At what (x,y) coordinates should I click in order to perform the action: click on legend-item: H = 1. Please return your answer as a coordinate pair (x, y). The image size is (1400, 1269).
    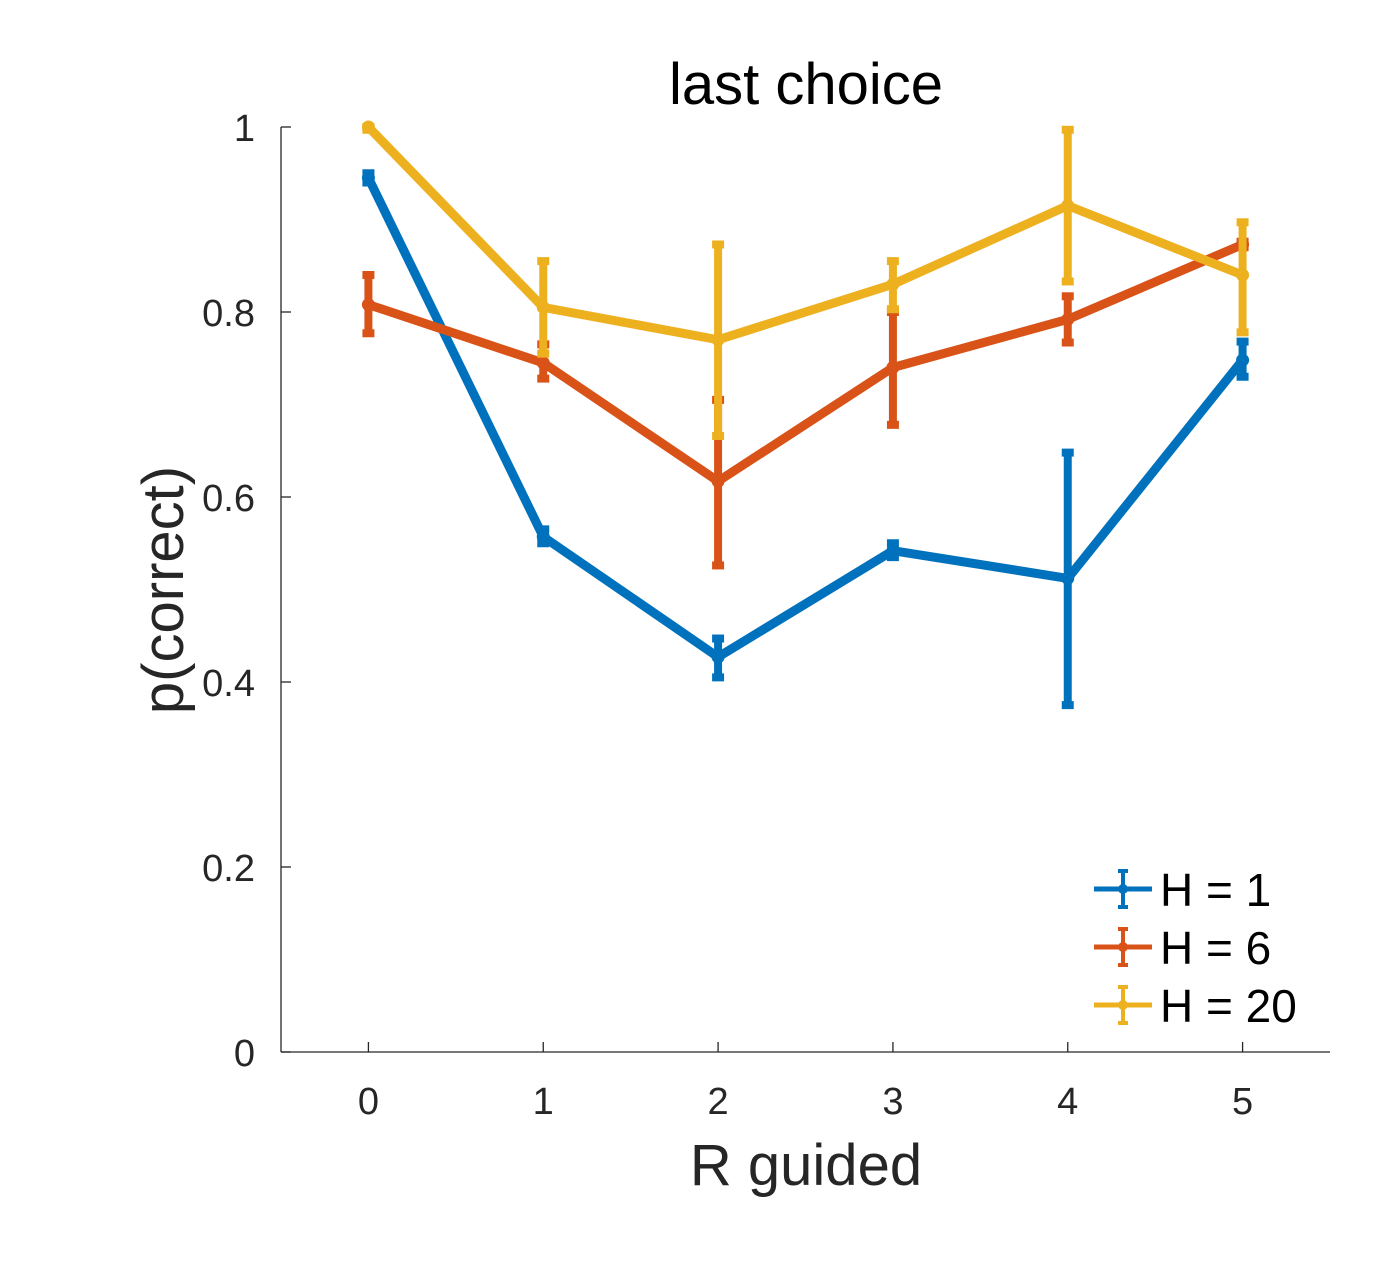
    Looking at the image, I should click on (1182, 890).